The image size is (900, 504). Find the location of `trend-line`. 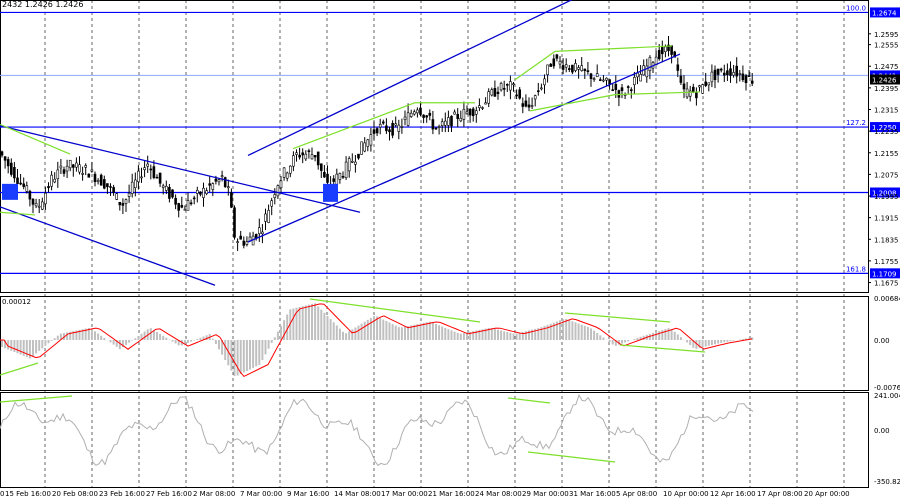

trend-line is located at coordinates (180, 169).